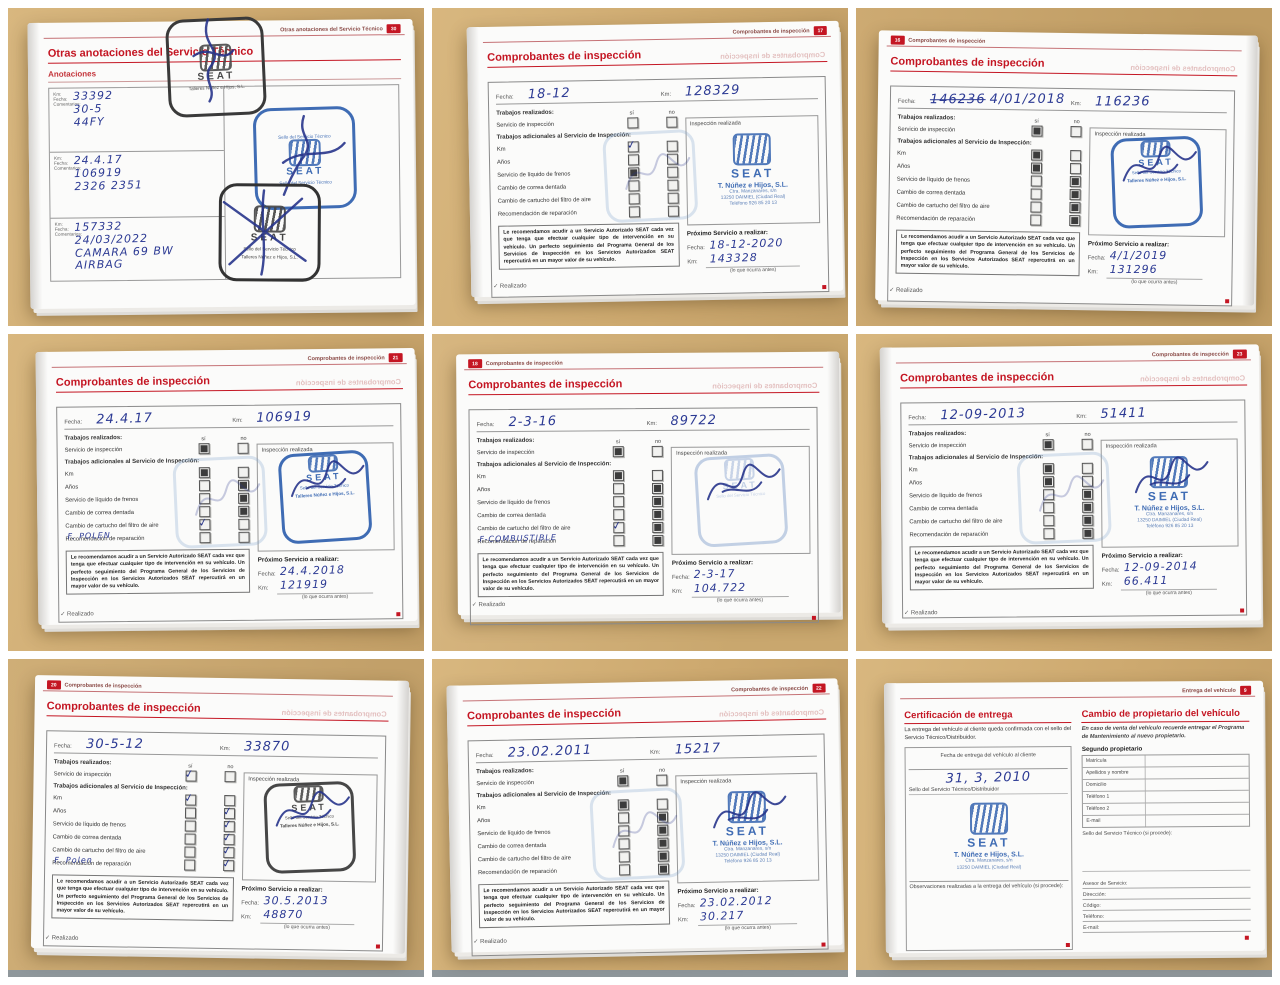  I want to click on trabajos-header: Trabajos realizados:, so click(926, 118).